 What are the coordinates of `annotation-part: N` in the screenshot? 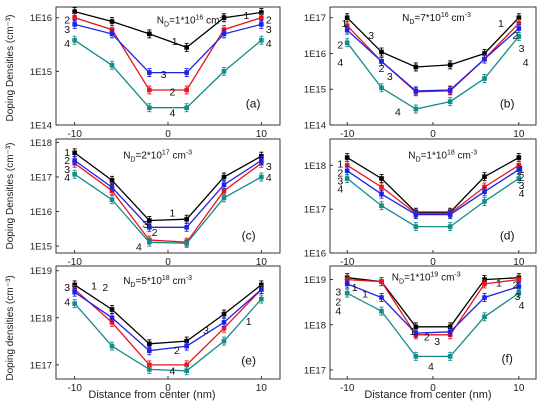 It's located at (126, 155).